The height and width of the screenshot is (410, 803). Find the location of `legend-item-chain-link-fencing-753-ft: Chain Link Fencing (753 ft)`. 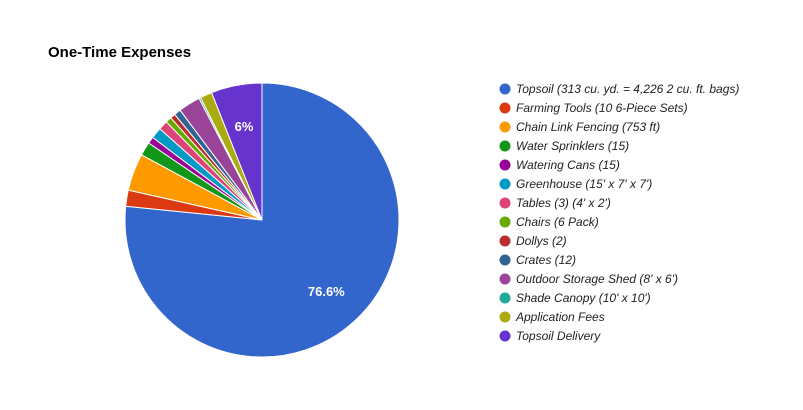

legend-item-chain-link-fencing-753-ft: Chain Link Fencing (753 ft) is located at coordinates (580, 127).